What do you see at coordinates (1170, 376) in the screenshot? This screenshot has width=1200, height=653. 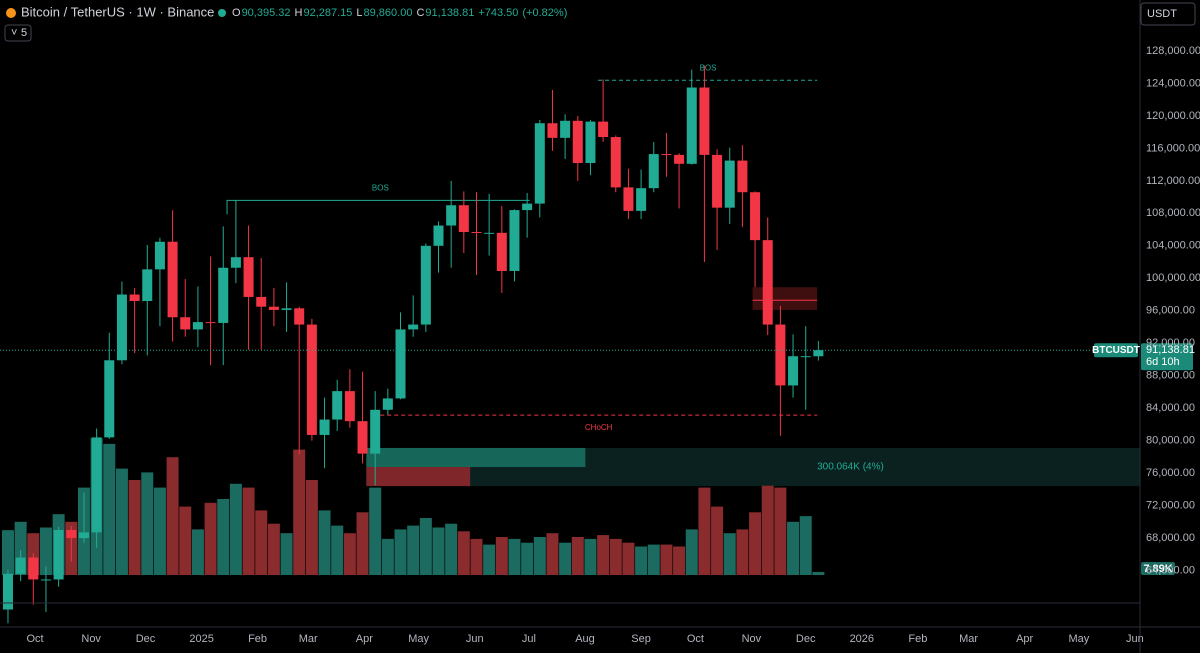 I see `y-tick-label: 88,000.00` at bounding box center [1170, 376].